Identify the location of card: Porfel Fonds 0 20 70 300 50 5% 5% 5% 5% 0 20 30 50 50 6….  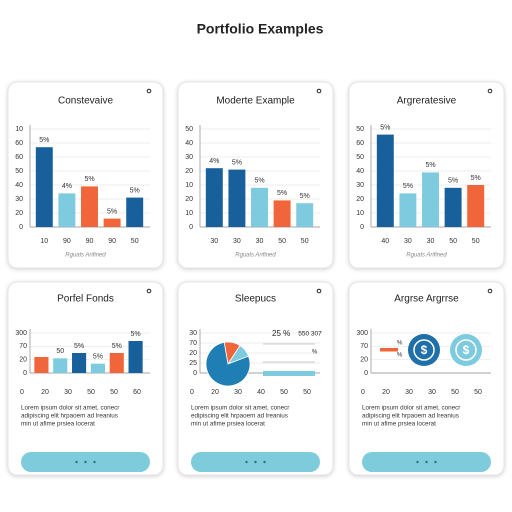
(85, 378).